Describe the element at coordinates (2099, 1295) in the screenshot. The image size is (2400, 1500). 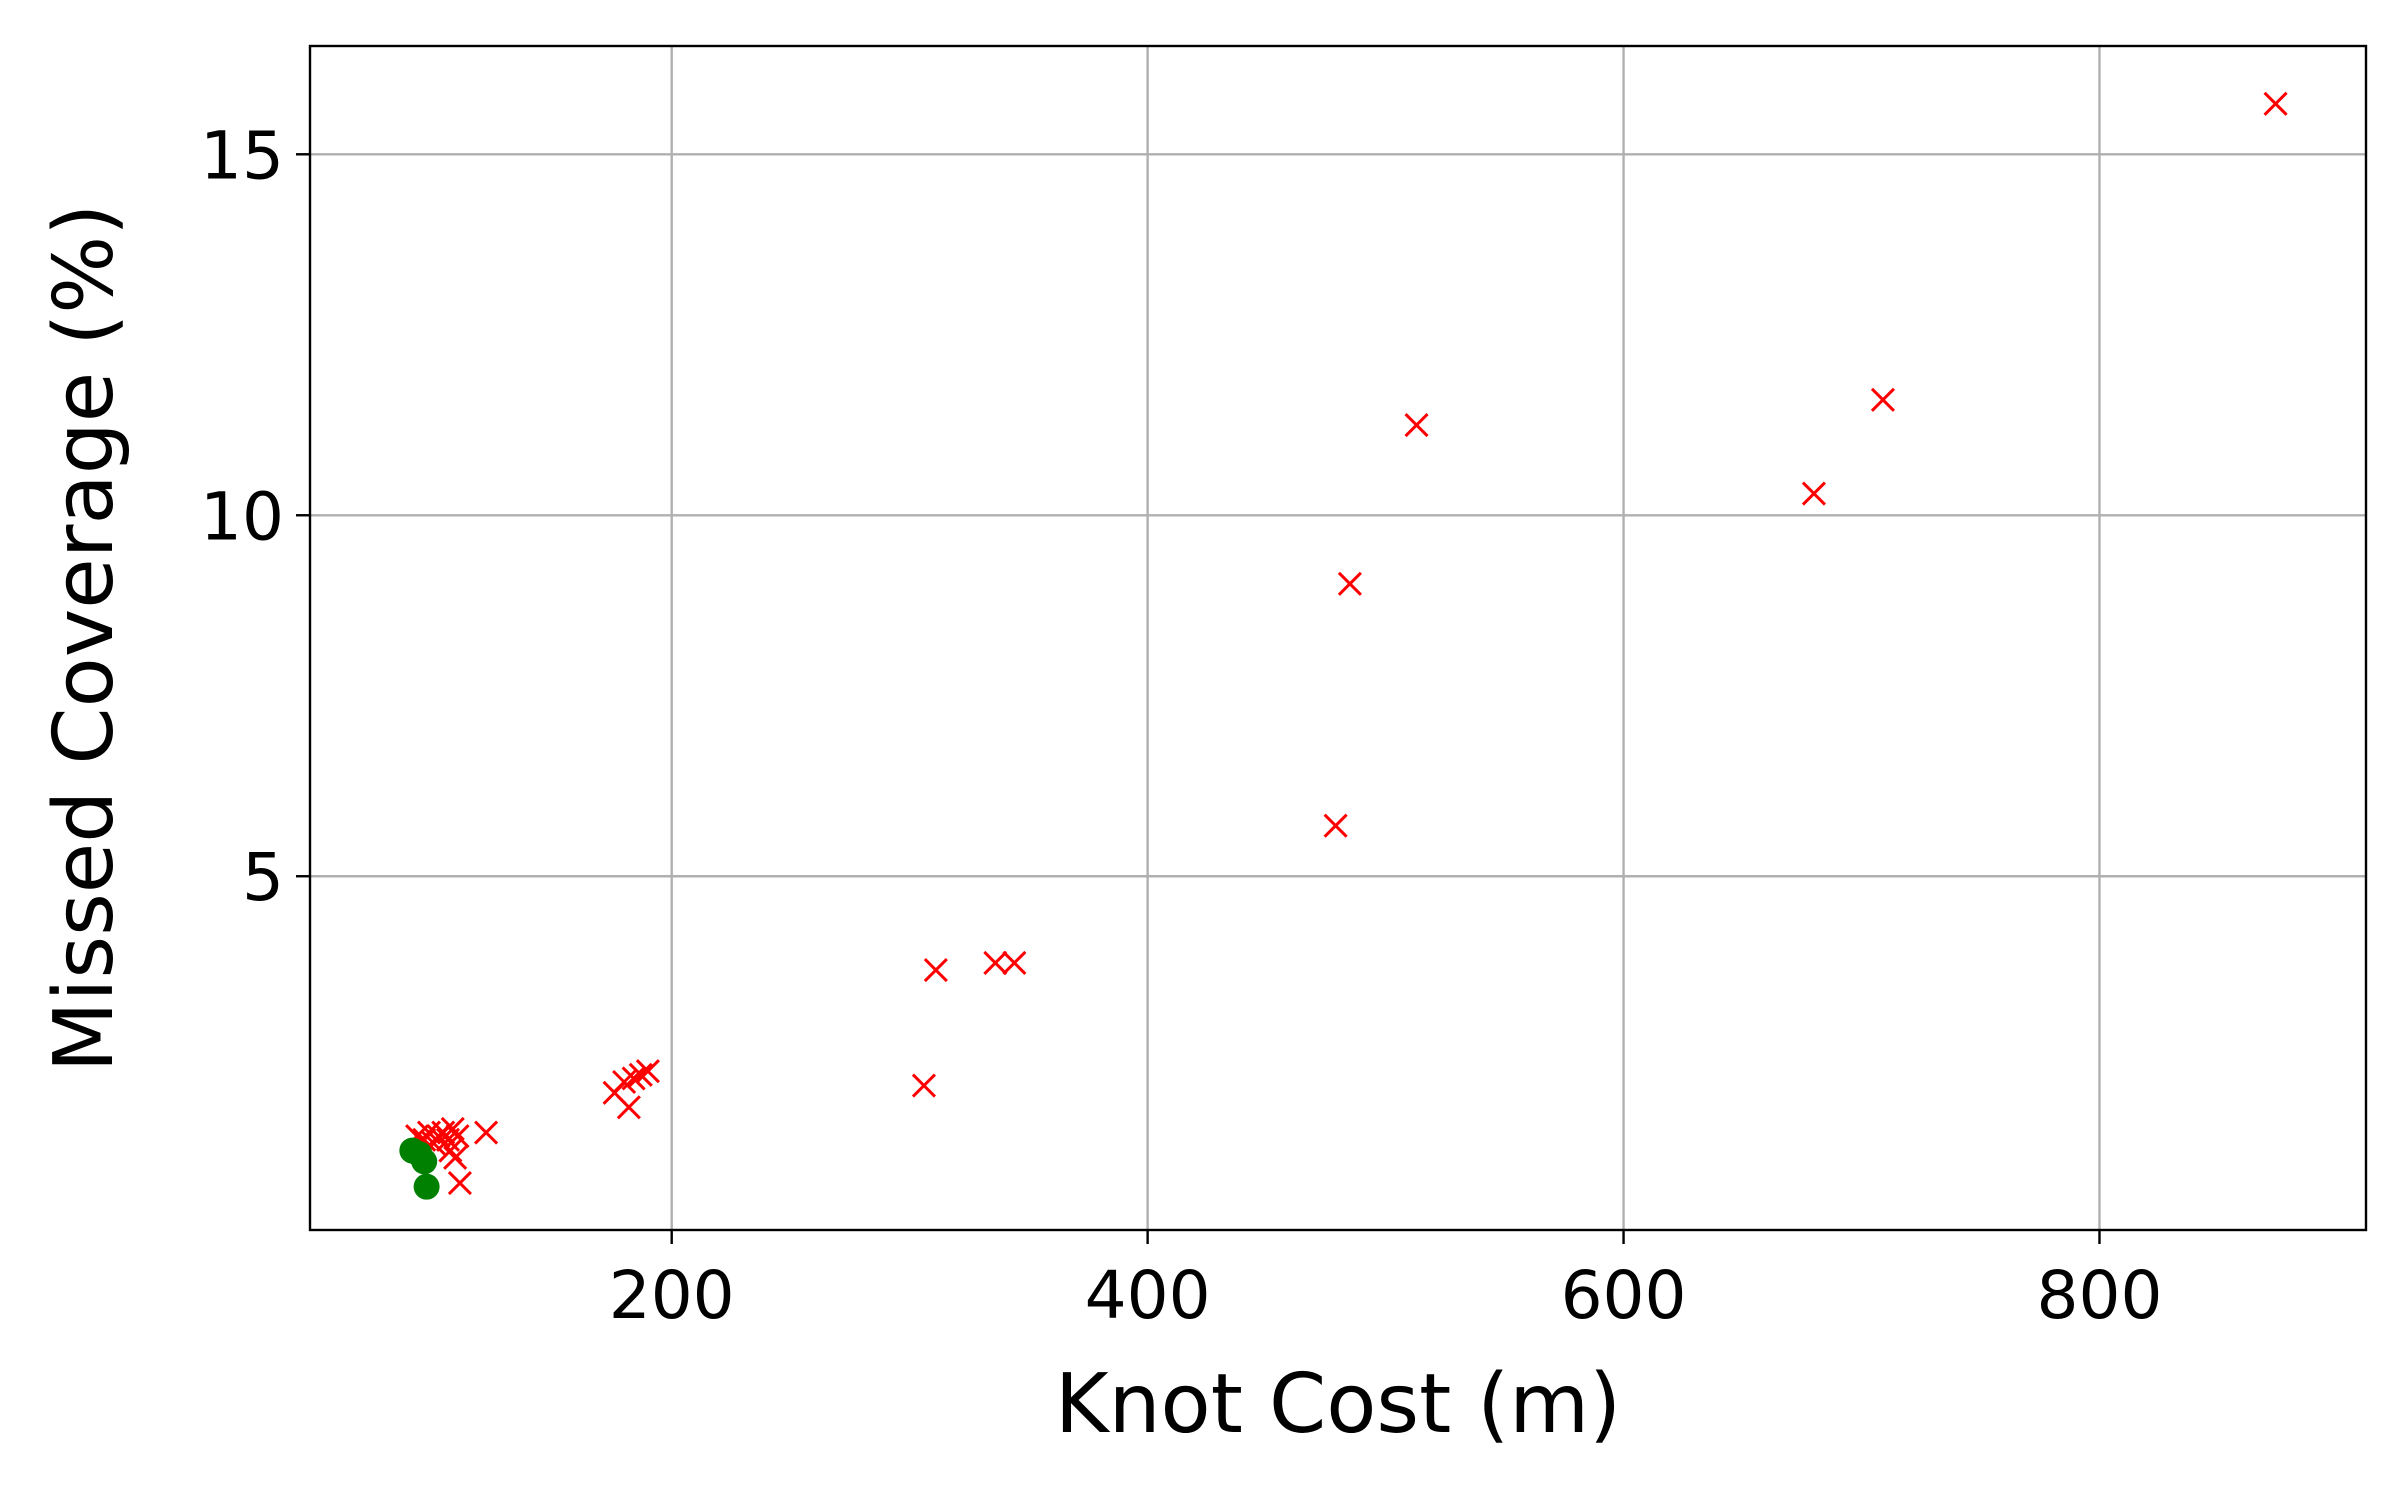
I see `x-tick-label: 800` at that location.